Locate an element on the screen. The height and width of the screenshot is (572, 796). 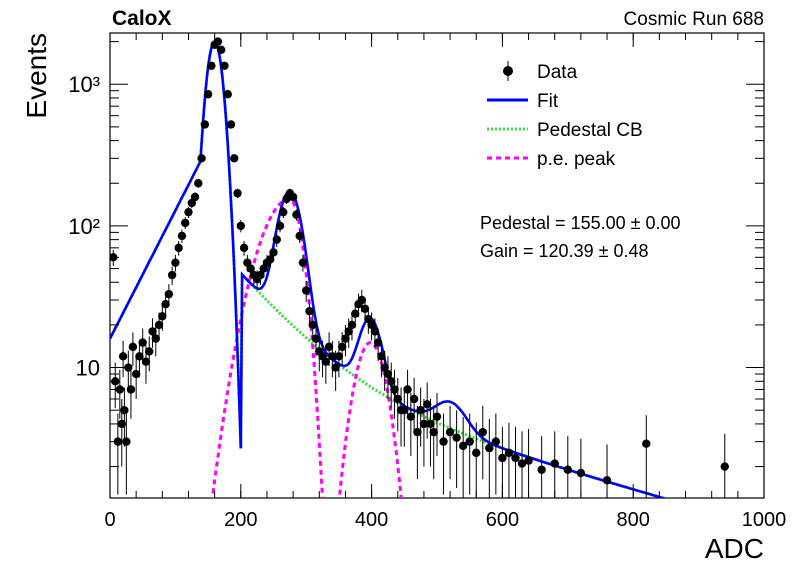
x-tick-label: 0 is located at coordinates (109, 520).